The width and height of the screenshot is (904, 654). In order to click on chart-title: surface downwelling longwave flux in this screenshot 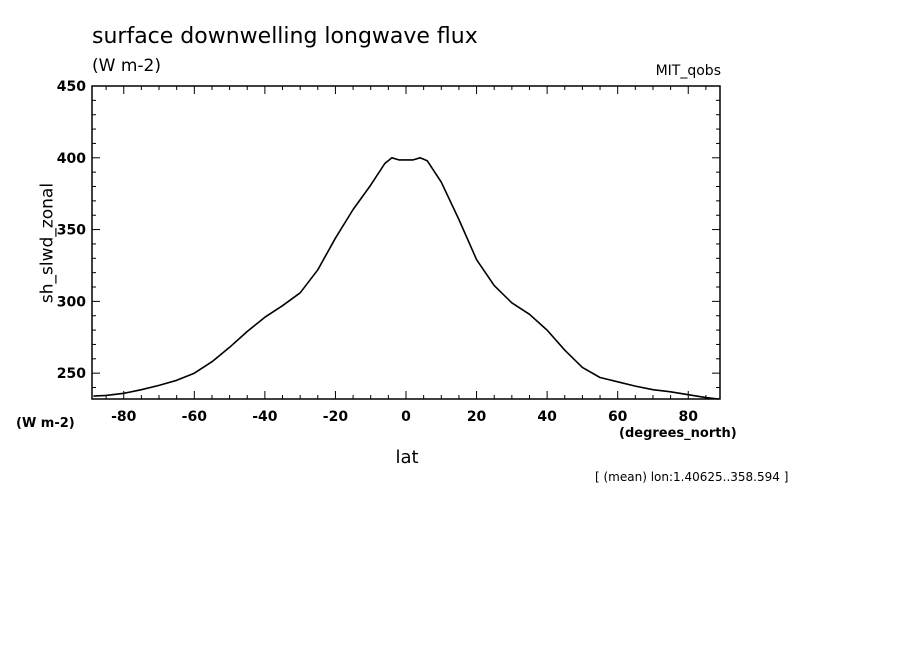, I will do `click(285, 36)`.